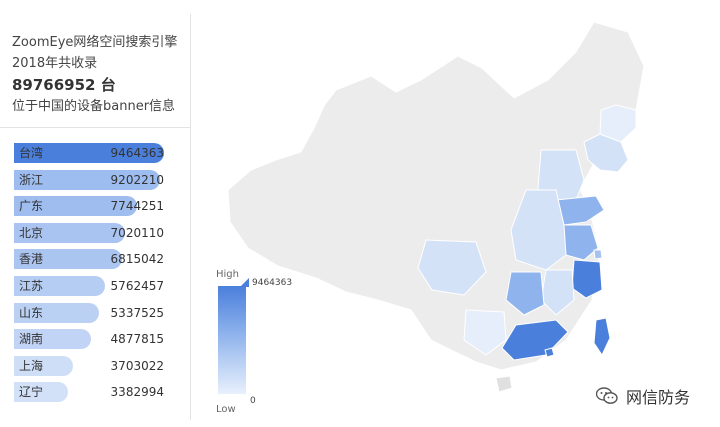 The height and width of the screenshot is (427, 720). I want to click on ranking-label: 北京, so click(31, 232).